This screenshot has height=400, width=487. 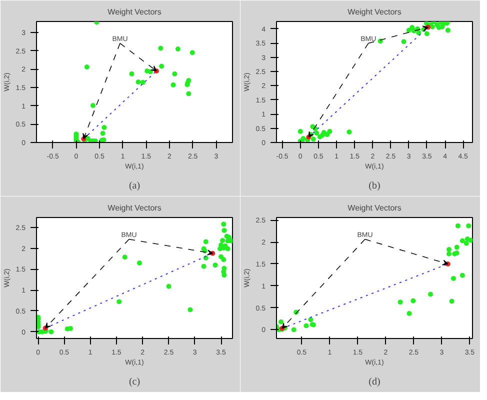 I want to click on text: (d), so click(x=374, y=382).